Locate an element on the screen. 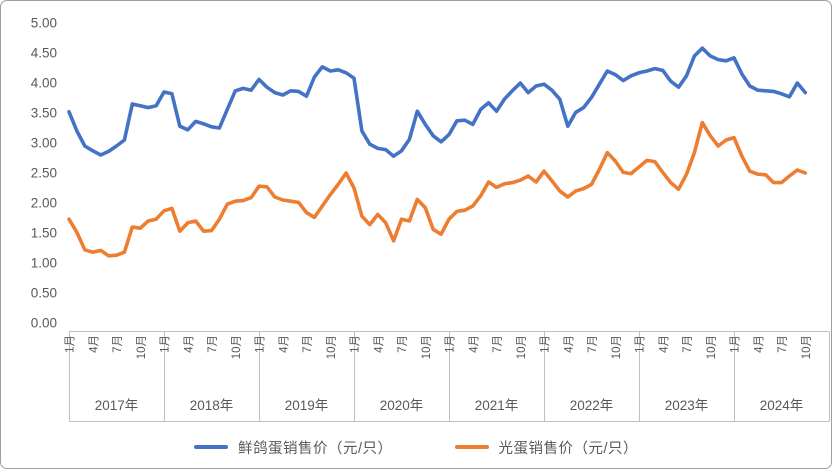 Image resolution: width=832 pixels, height=469 pixels. year-label: 2019年 is located at coordinates (307, 405).